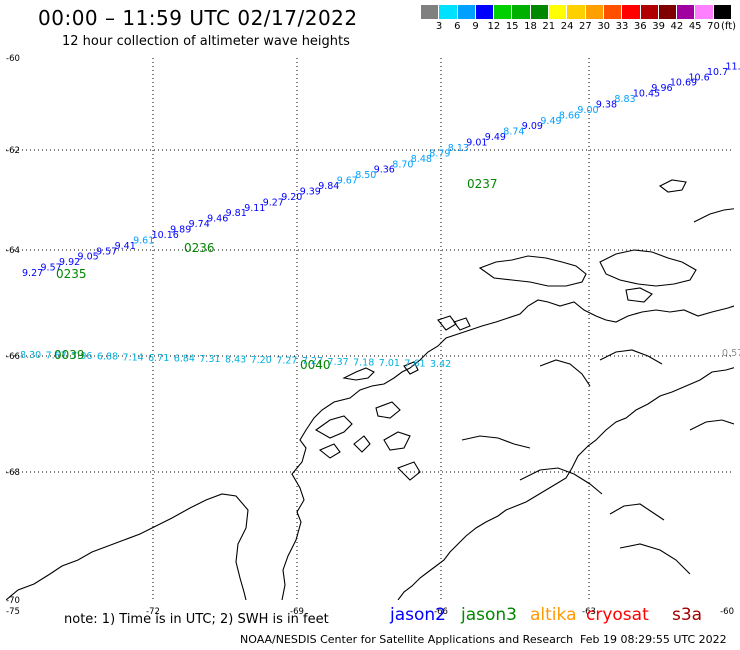  What do you see at coordinates (125, 246) in the screenshot?
I see `wave-height-value: 9.41` at bounding box center [125, 246].